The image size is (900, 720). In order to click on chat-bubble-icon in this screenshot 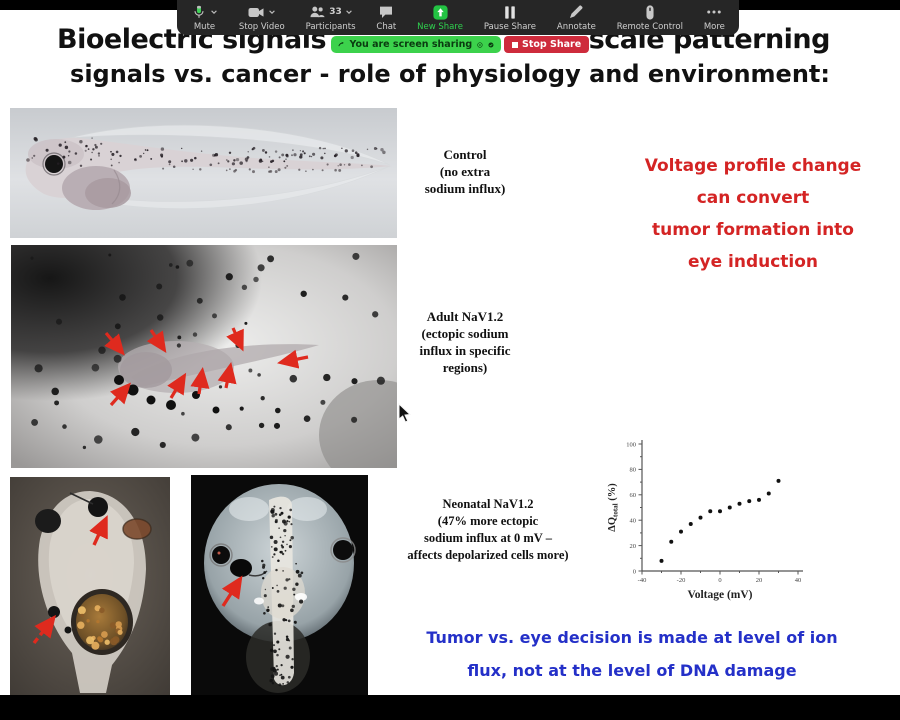, I will do `click(386, 12)`.